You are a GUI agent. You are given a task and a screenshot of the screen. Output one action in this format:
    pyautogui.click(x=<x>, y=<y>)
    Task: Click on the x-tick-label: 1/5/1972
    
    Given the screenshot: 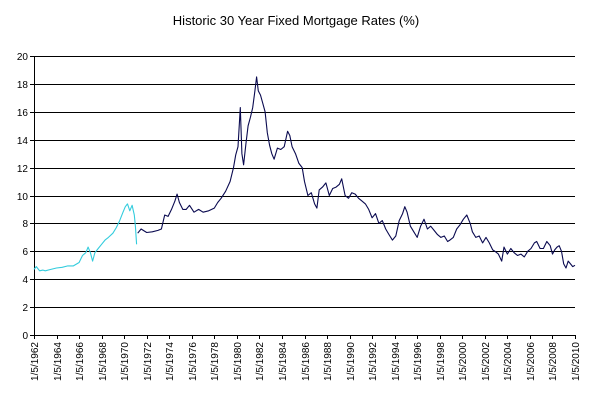 What is the action you would take?
    pyautogui.click(x=148, y=361)
    